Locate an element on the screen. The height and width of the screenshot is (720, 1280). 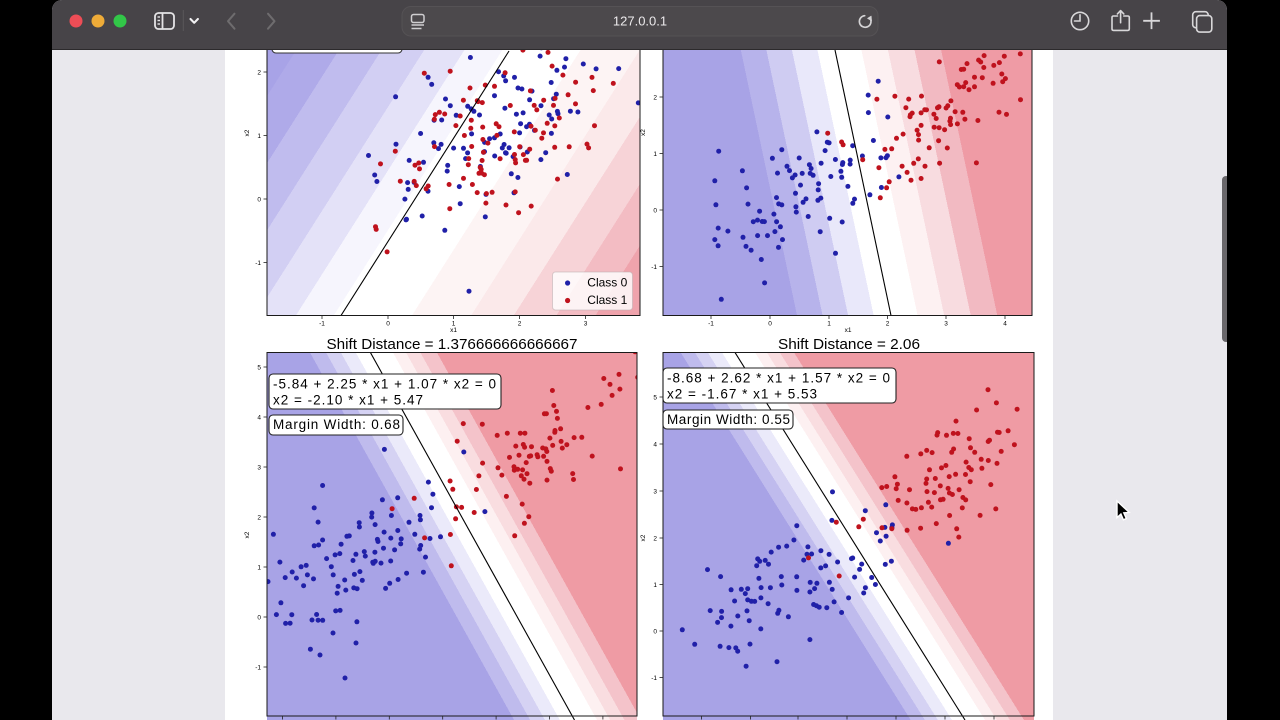
svg-text: x2 = -2.10 * x1 + 5.47 is located at coordinates (348, 400).